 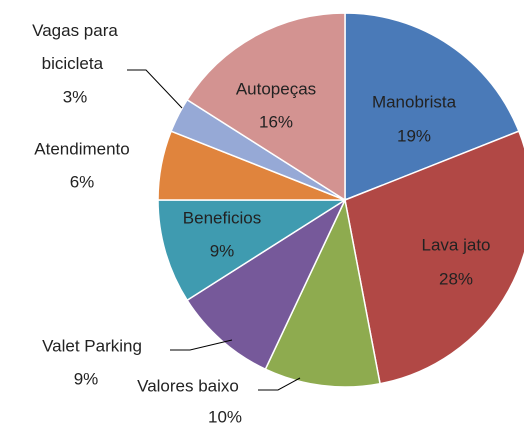 I want to click on slice-label: Vagas para bicicleta, so click(x=75, y=47).